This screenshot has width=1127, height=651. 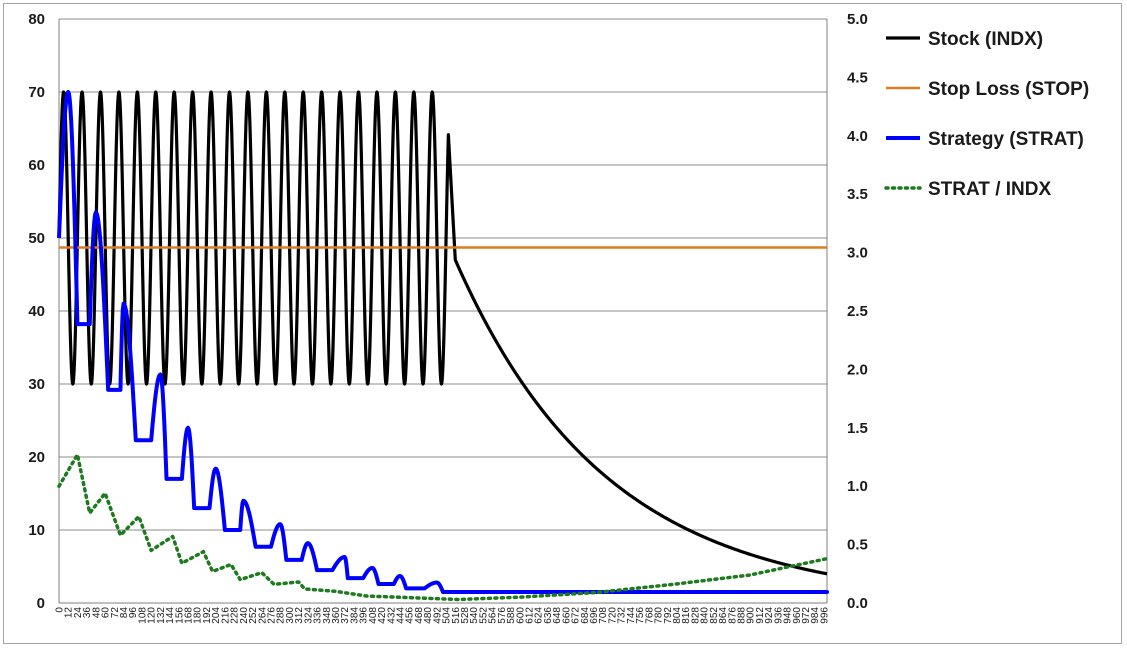 What do you see at coordinates (87, 613) in the screenshot?
I see `x-tick-label: 36` at bounding box center [87, 613].